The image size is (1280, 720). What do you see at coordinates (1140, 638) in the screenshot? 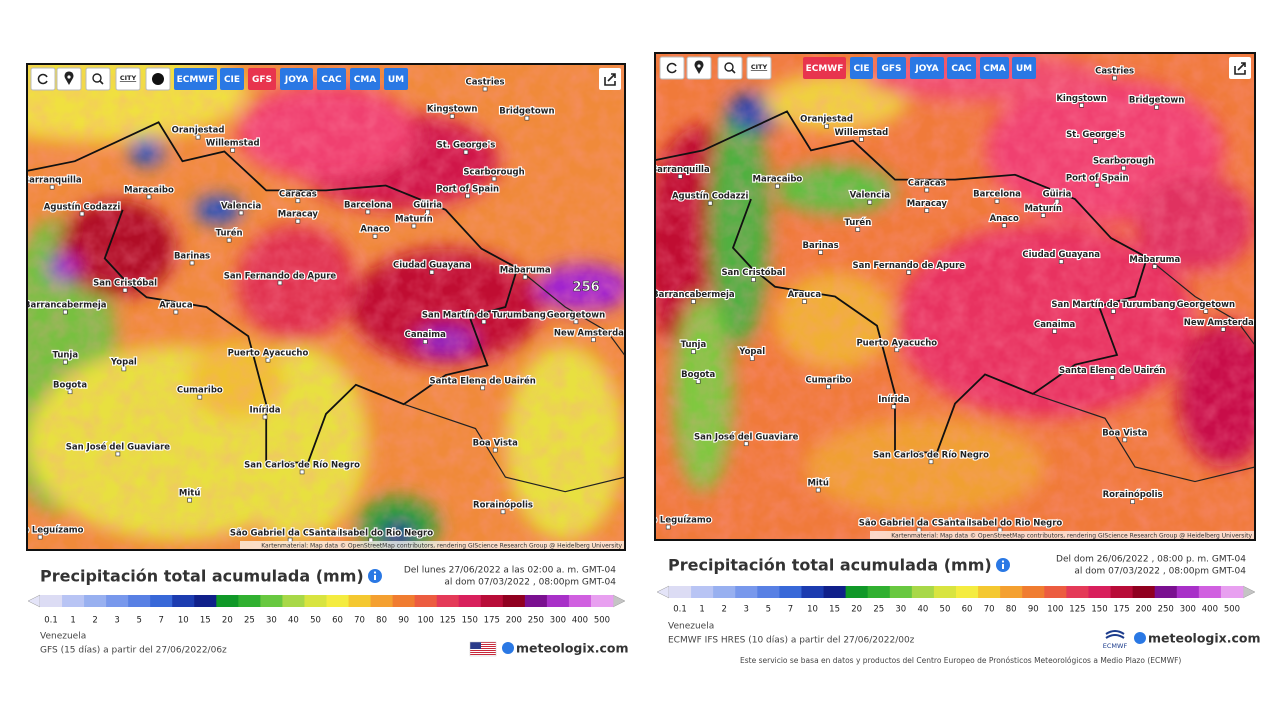
I see `brand-logo` at bounding box center [1140, 638].